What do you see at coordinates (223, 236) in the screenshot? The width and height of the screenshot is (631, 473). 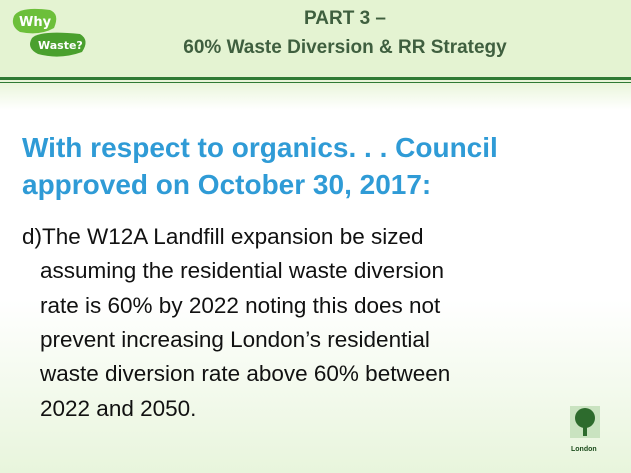 I see `body-line: d)The W12A Landfill expansion be sized` at bounding box center [223, 236].